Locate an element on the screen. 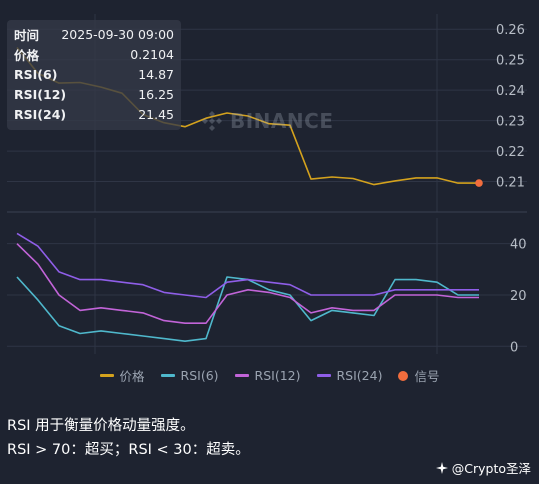 The width and height of the screenshot is (539, 484). y-tick-label: 0 is located at coordinates (514, 347).